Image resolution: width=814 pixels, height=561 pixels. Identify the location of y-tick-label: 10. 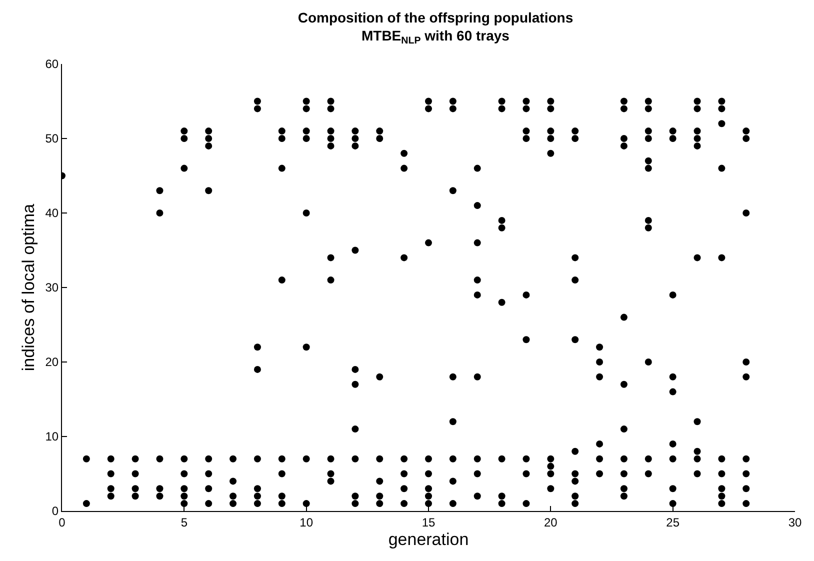
(52, 437).